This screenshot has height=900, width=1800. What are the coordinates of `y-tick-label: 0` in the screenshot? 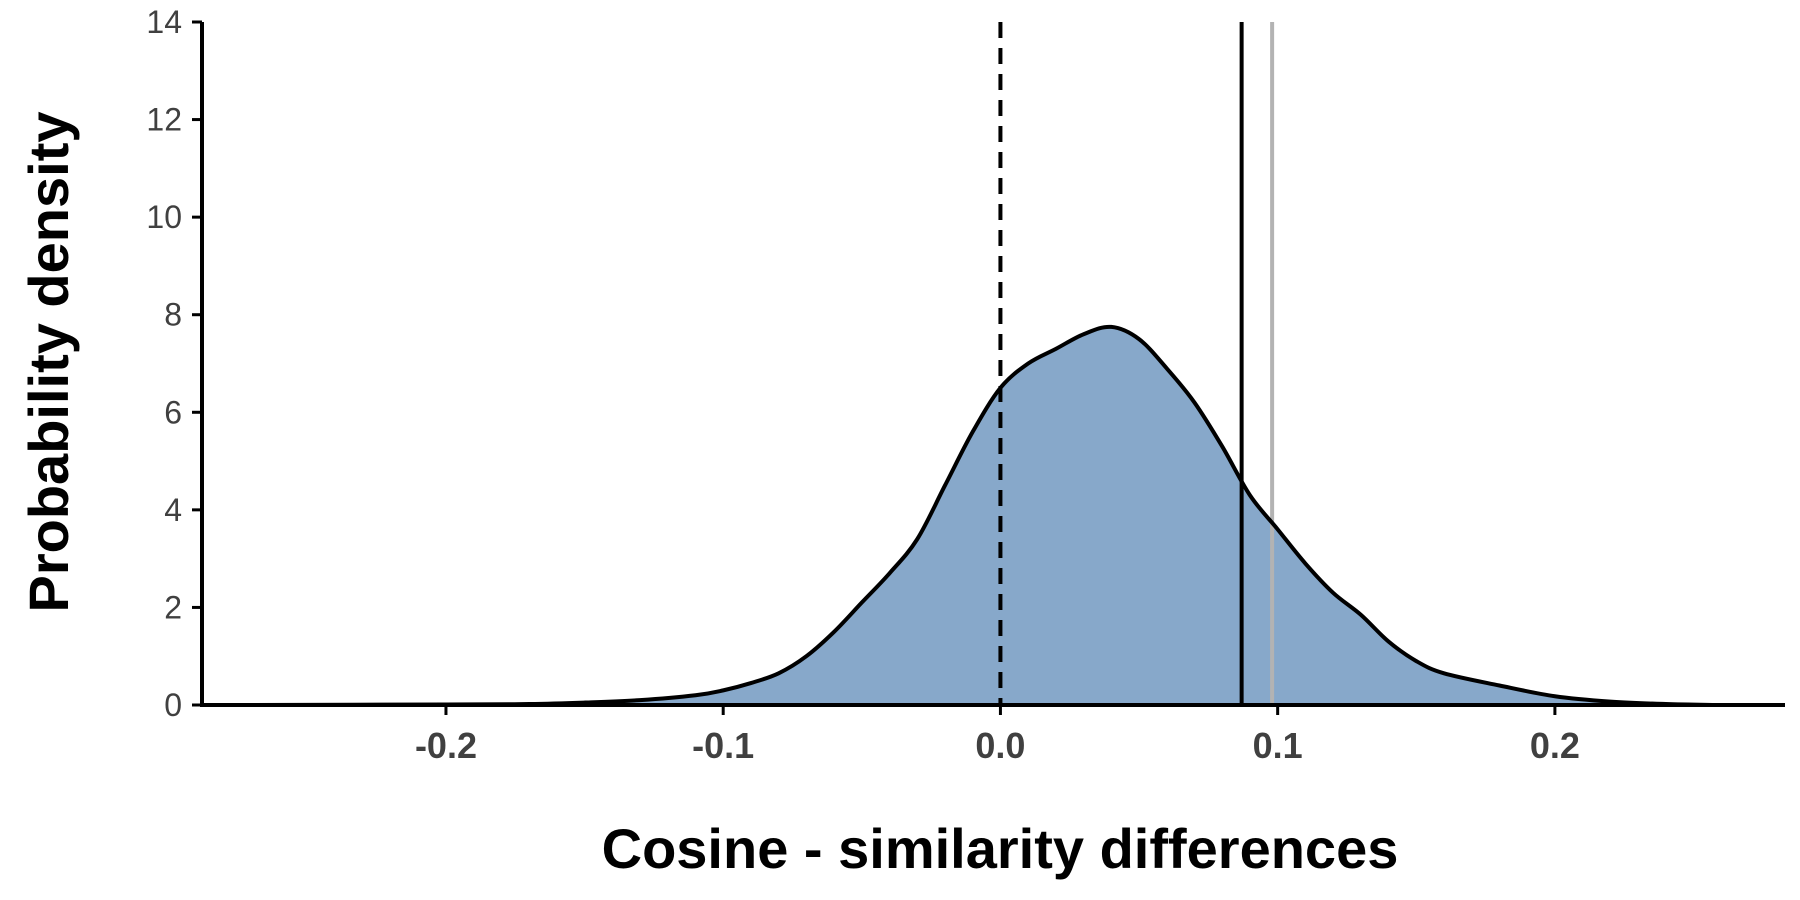 It's located at (173, 705).